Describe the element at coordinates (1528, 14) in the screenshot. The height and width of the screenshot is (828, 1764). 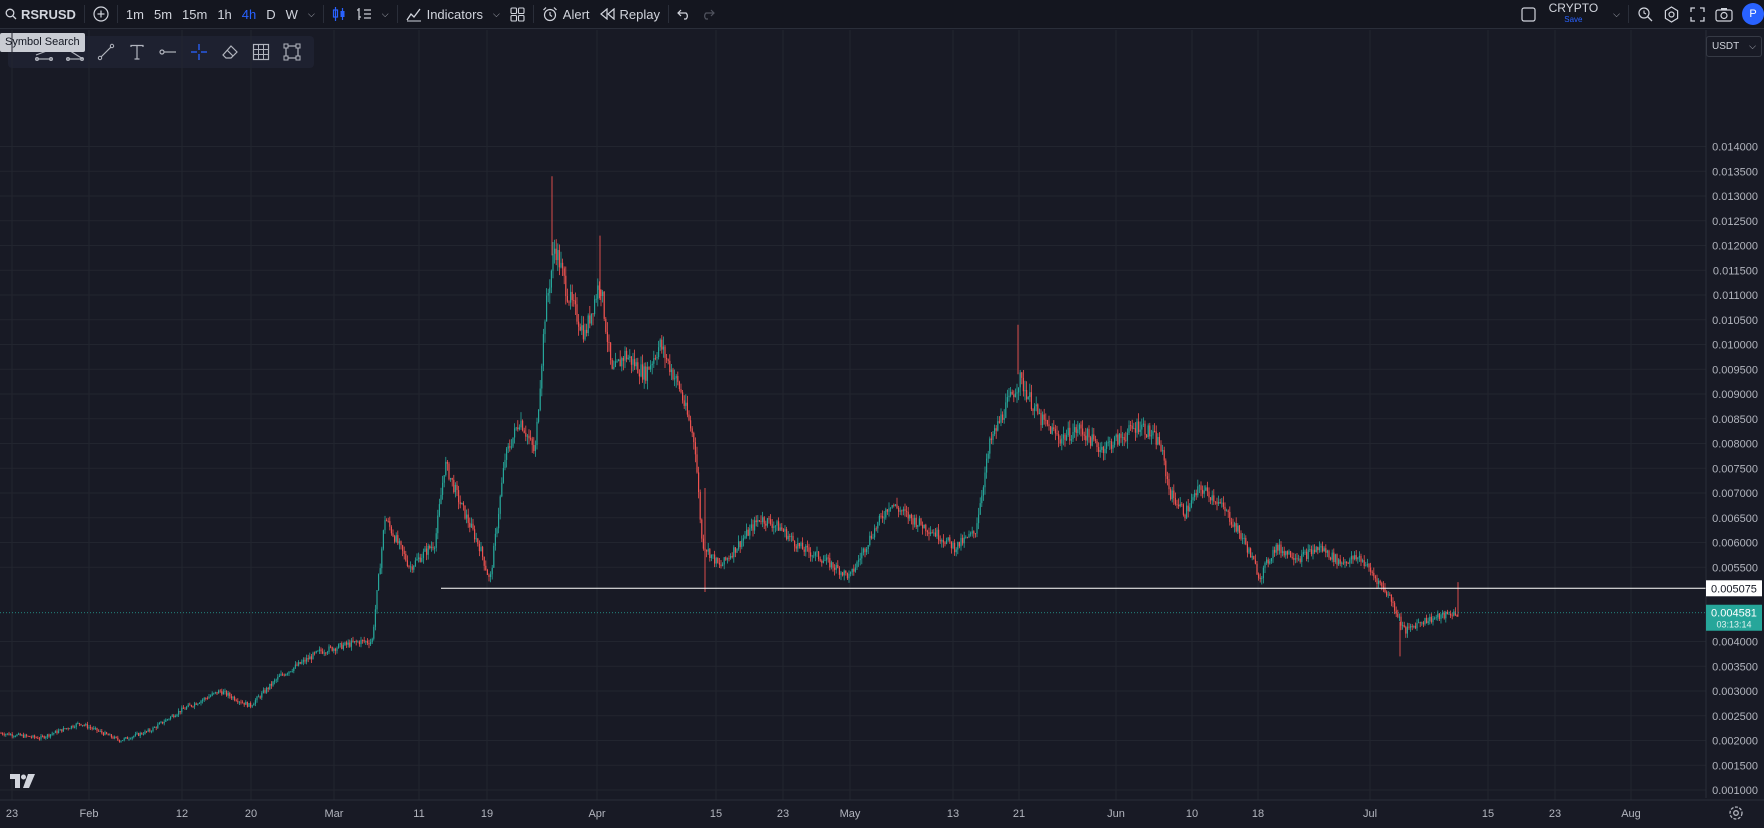
I see `layout-checkbox` at that location.